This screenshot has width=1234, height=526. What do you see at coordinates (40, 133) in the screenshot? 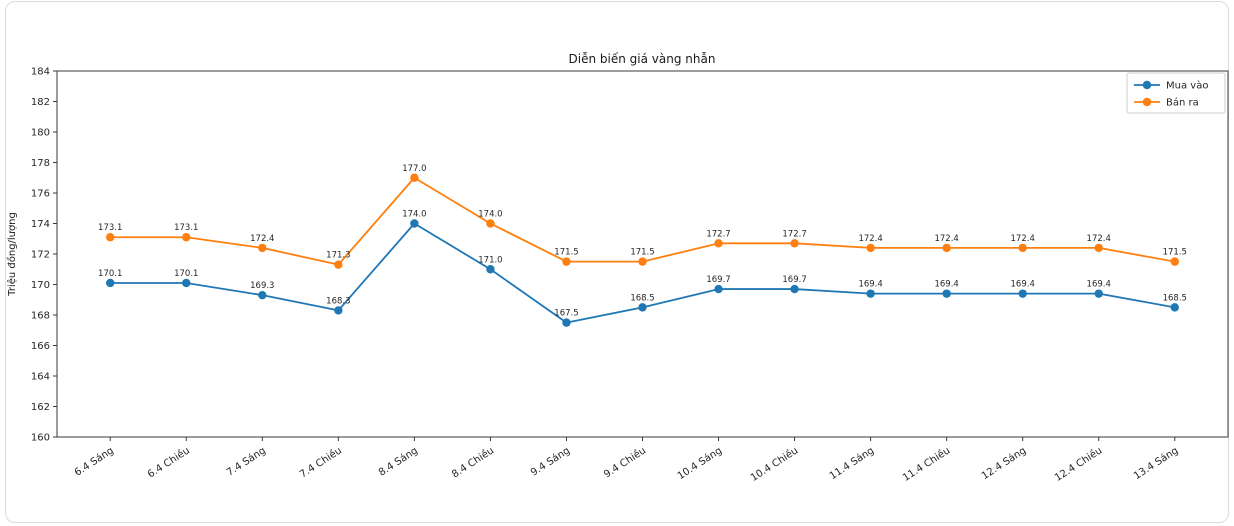
I see `y-tick-label: 180` at bounding box center [40, 133].